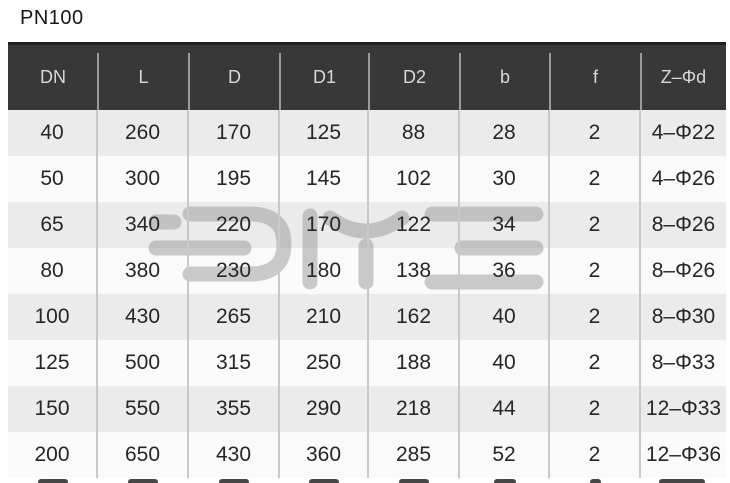 The image size is (730, 483). What do you see at coordinates (325, 77) in the screenshot?
I see `column-header-d1: D1` at bounding box center [325, 77].